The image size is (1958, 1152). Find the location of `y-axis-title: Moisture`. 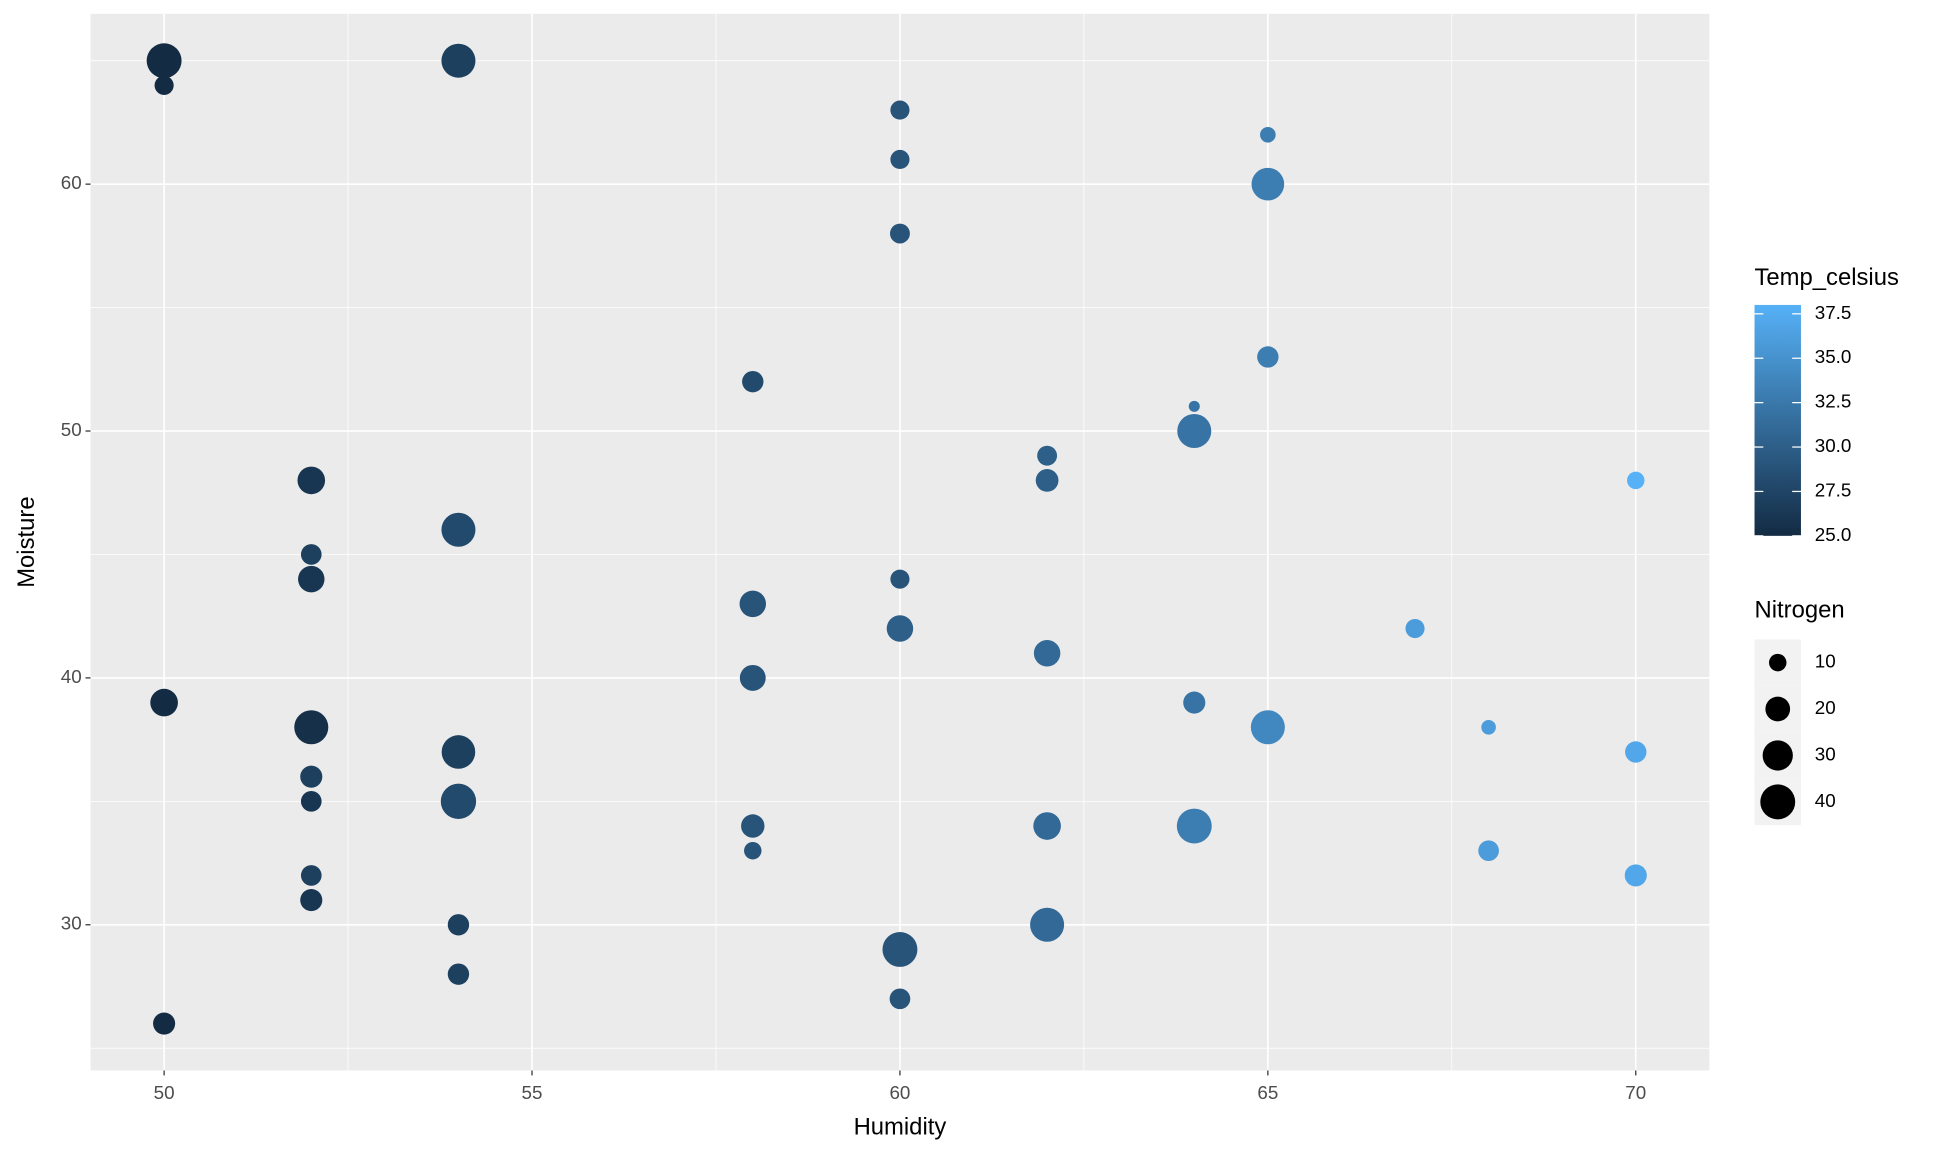

y-axis-title: Moisture is located at coordinates (26, 541).